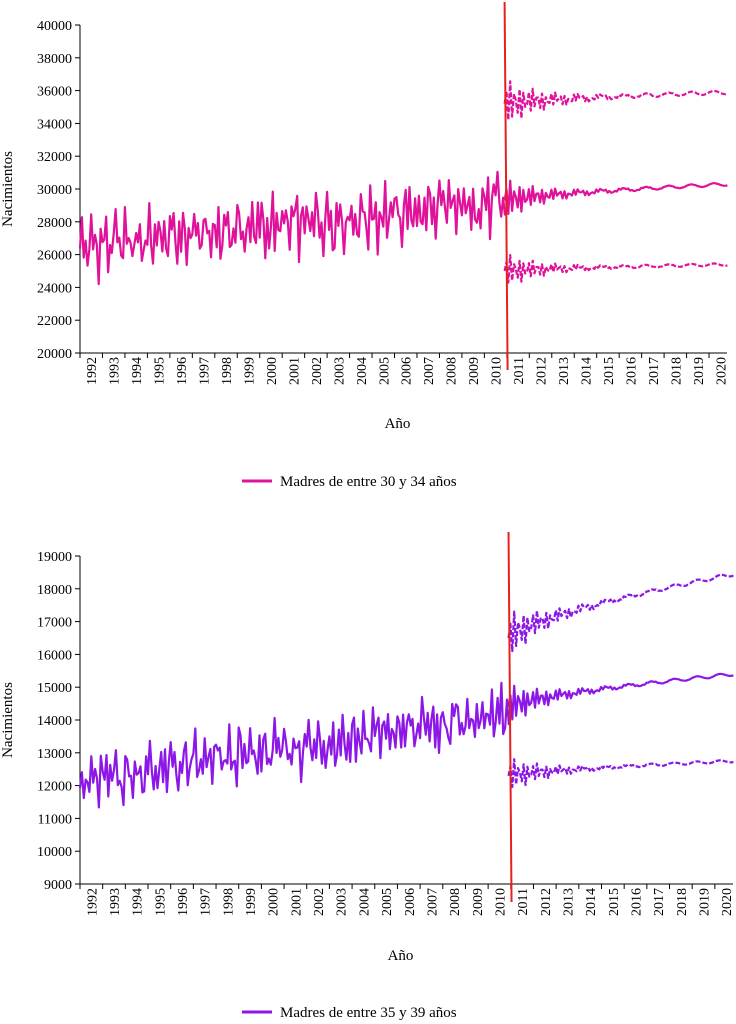 Image resolution: width=736 pixels, height=1024 pixels. What do you see at coordinates (54, 688) in the screenshot?
I see `y-tick-label: 15000` at bounding box center [54, 688].